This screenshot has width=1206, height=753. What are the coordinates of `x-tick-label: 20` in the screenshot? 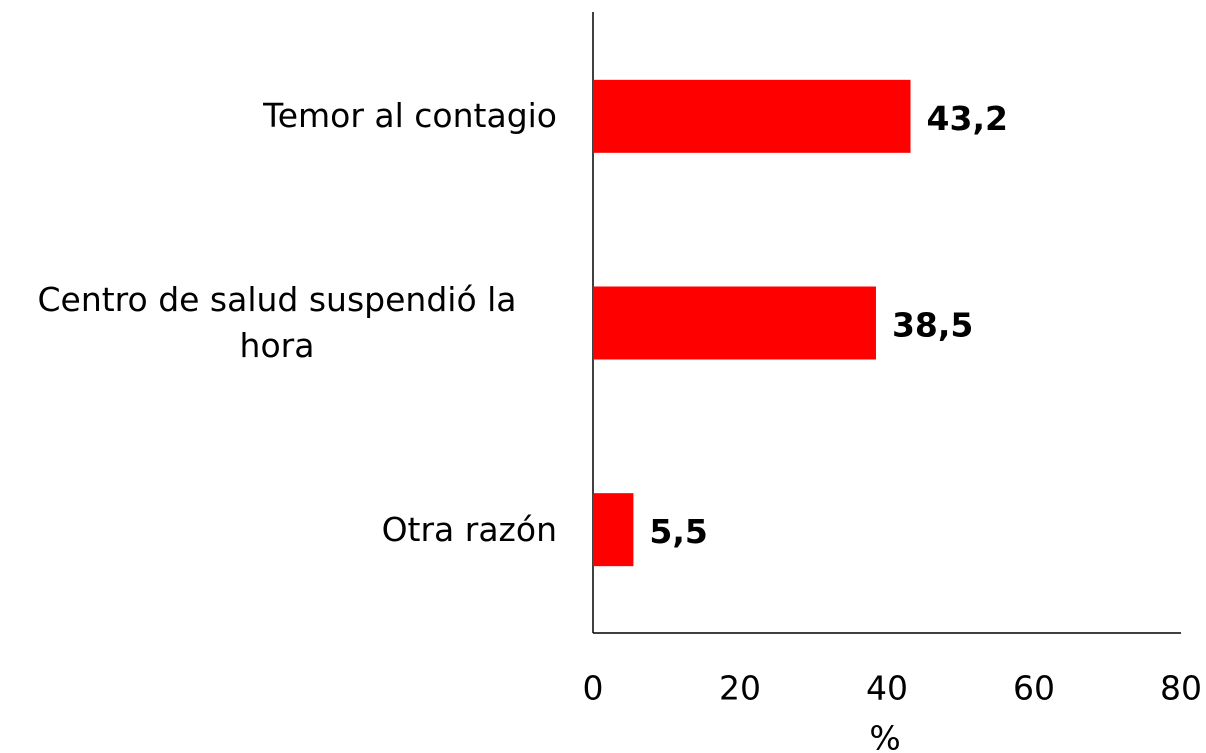 It's located at (740, 688).